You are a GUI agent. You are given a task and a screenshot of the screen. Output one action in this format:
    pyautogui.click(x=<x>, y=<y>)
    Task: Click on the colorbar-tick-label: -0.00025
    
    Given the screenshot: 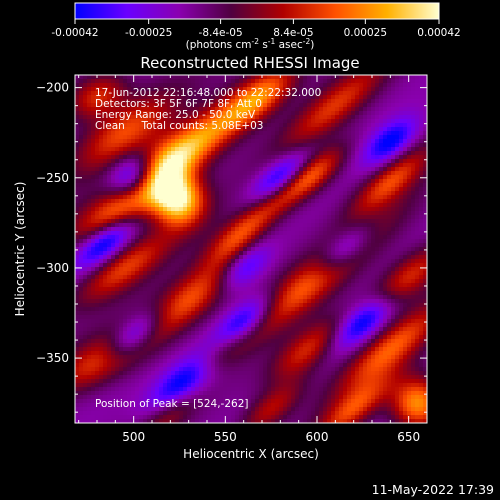 What is the action you would take?
    pyautogui.click(x=148, y=33)
    